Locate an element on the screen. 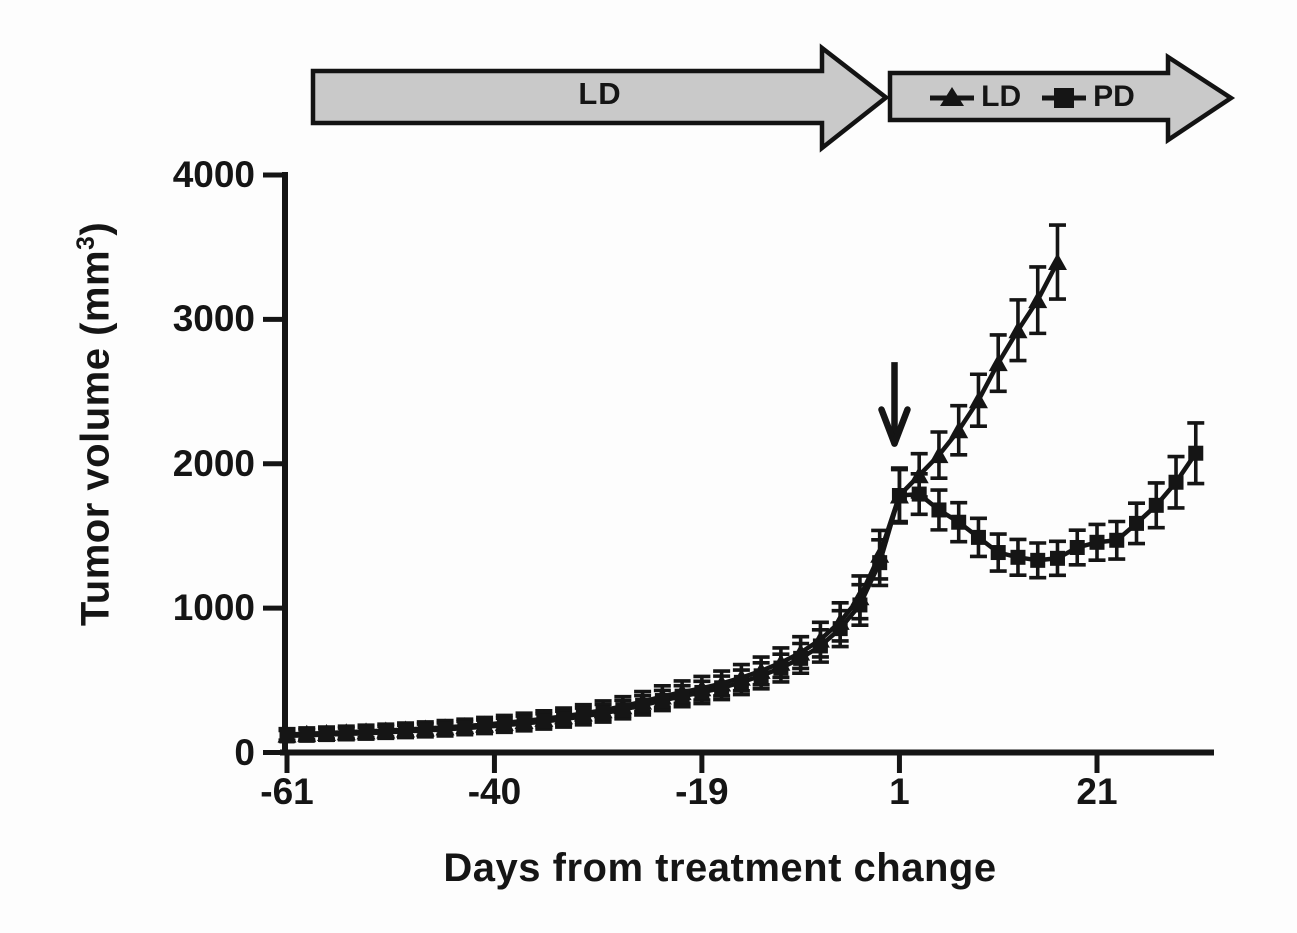 Image resolution: width=1297 pixels, height=933 pixels. x-tick-label--61: -61 is located at coordinates (287, 791).